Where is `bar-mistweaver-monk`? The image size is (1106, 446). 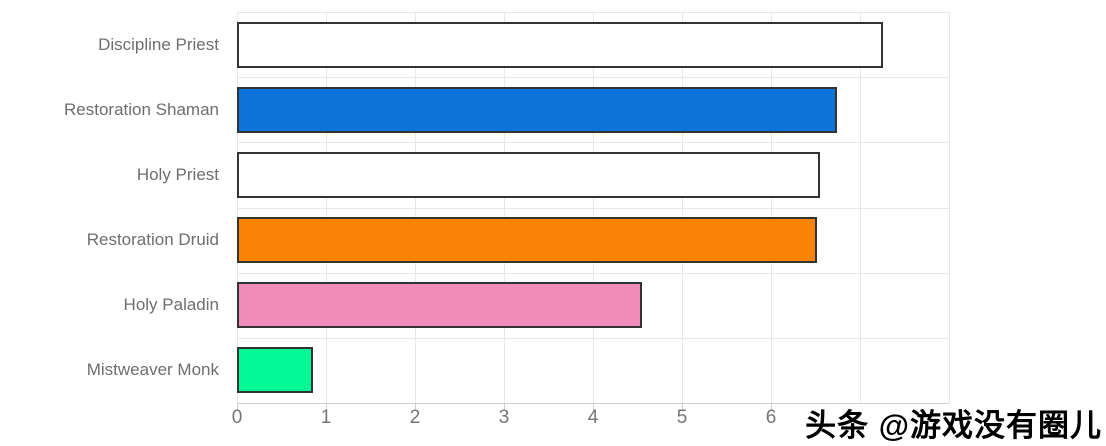
bar-mistweaver-monk is located at coordinates (275, 370).